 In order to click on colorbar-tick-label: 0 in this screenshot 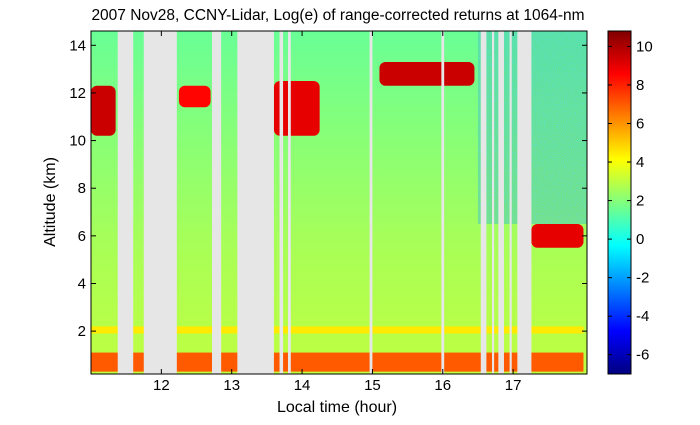, I will do `click(640, 239)`.